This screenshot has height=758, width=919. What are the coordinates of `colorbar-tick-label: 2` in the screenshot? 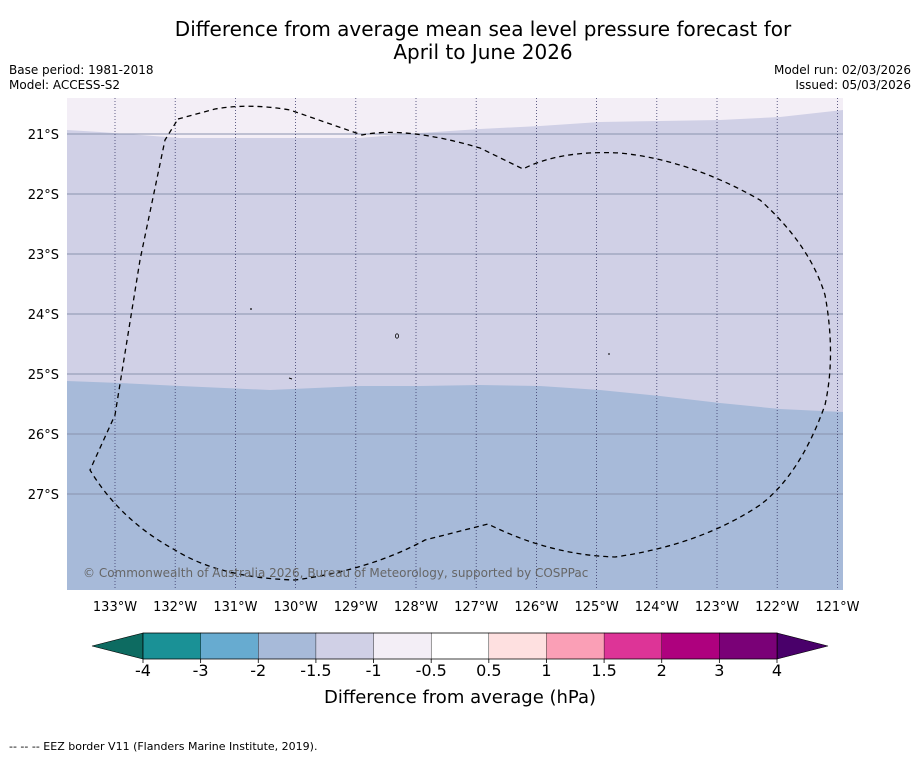 It's located at (662, 670).